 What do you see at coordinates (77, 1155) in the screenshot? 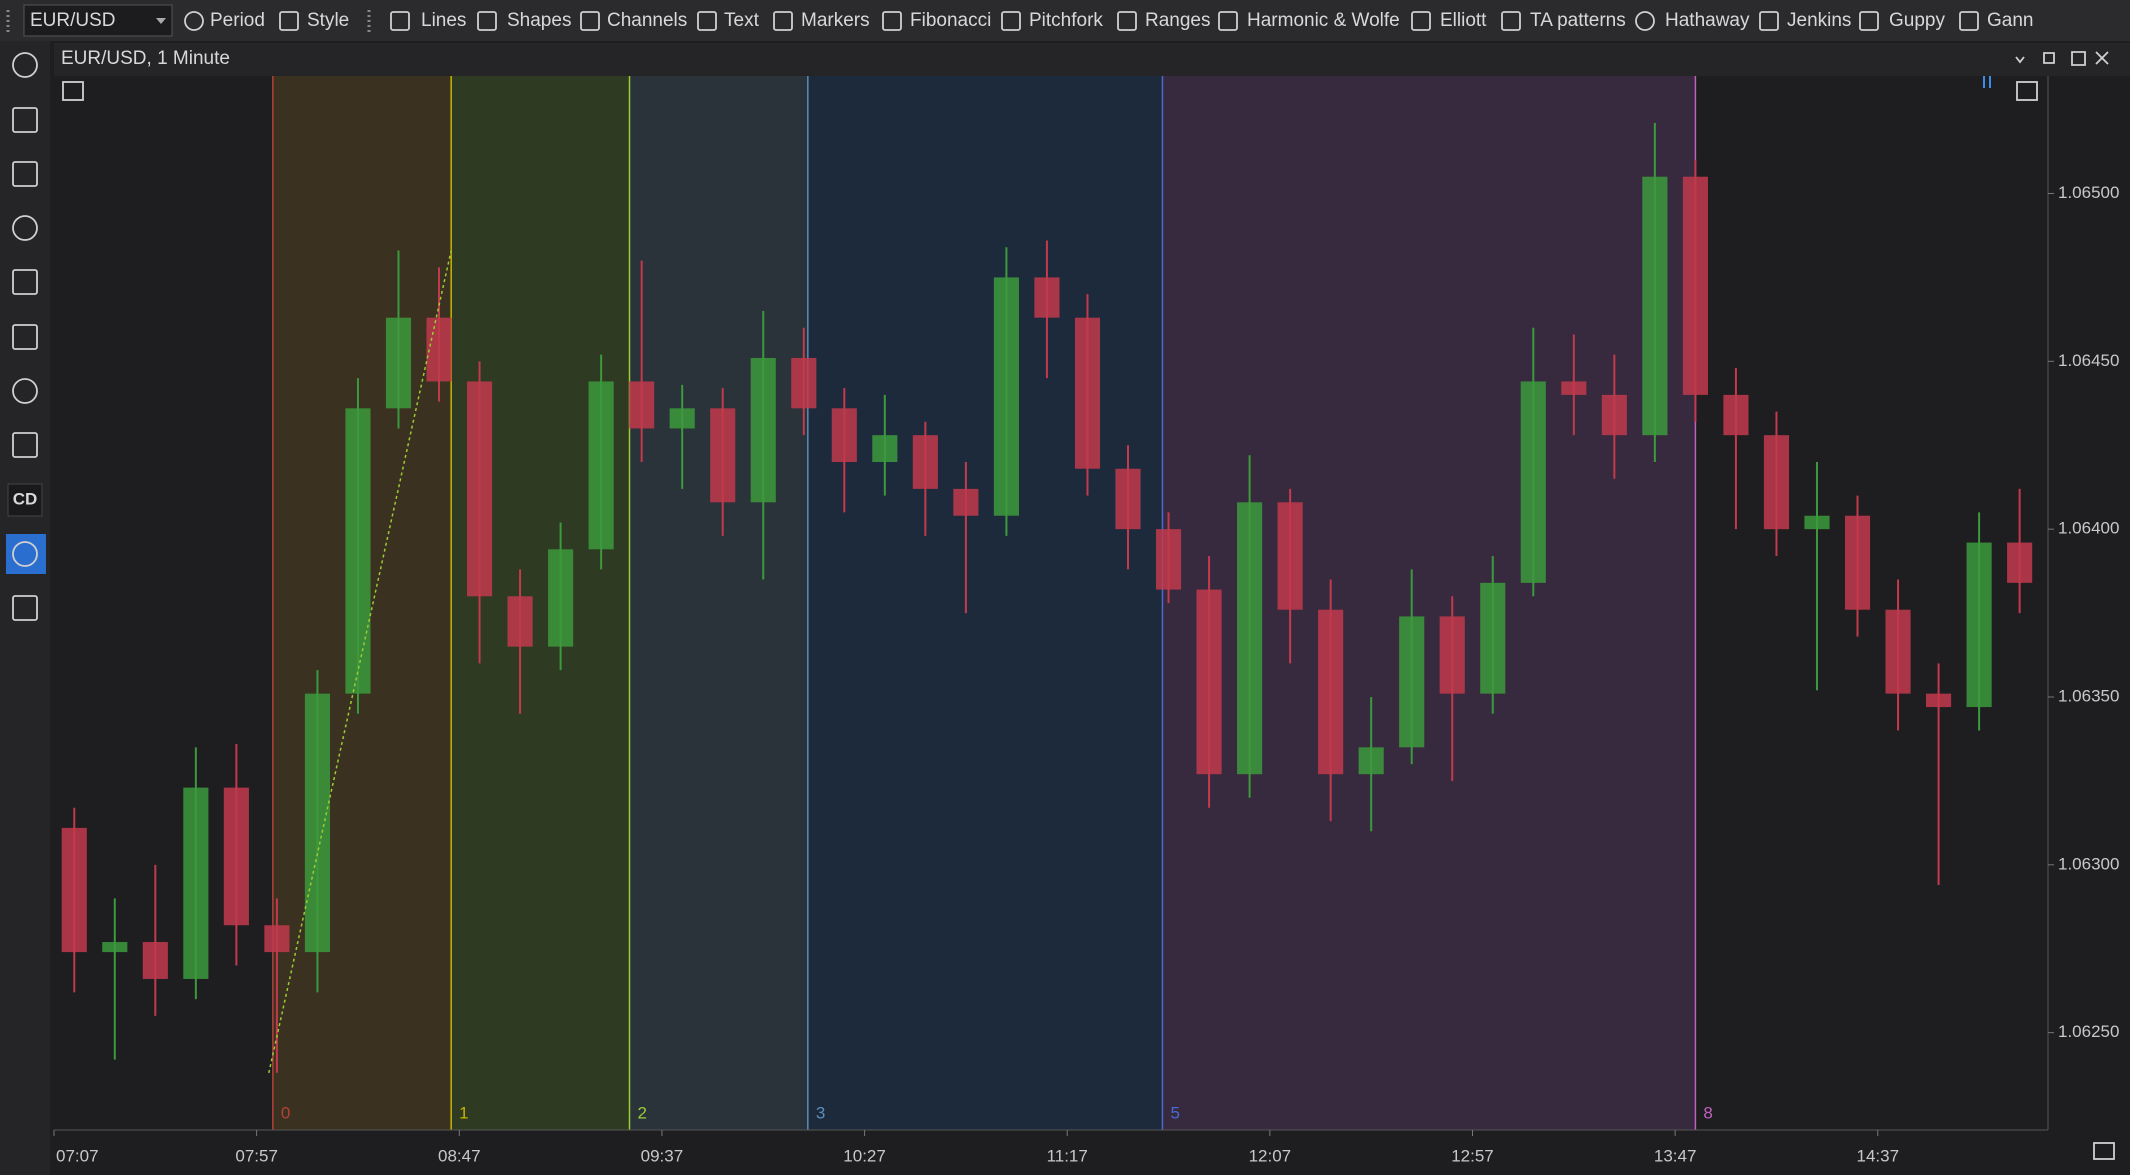
I see `x-tick-label: 07:07` at bounding box center [77, 1155].